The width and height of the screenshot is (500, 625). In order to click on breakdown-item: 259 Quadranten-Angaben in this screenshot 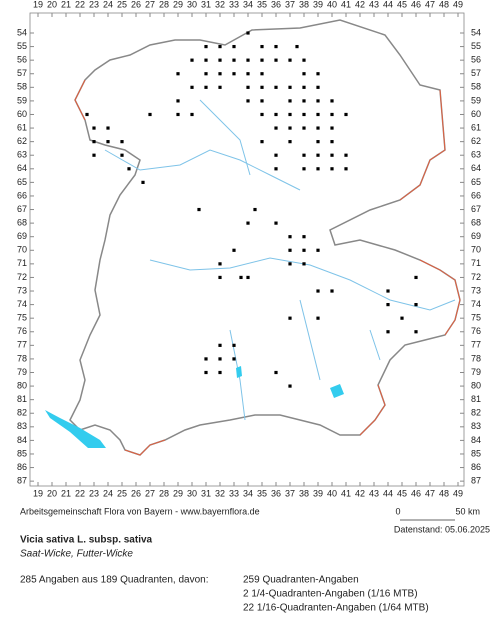, I will do `click(301, 580)`.